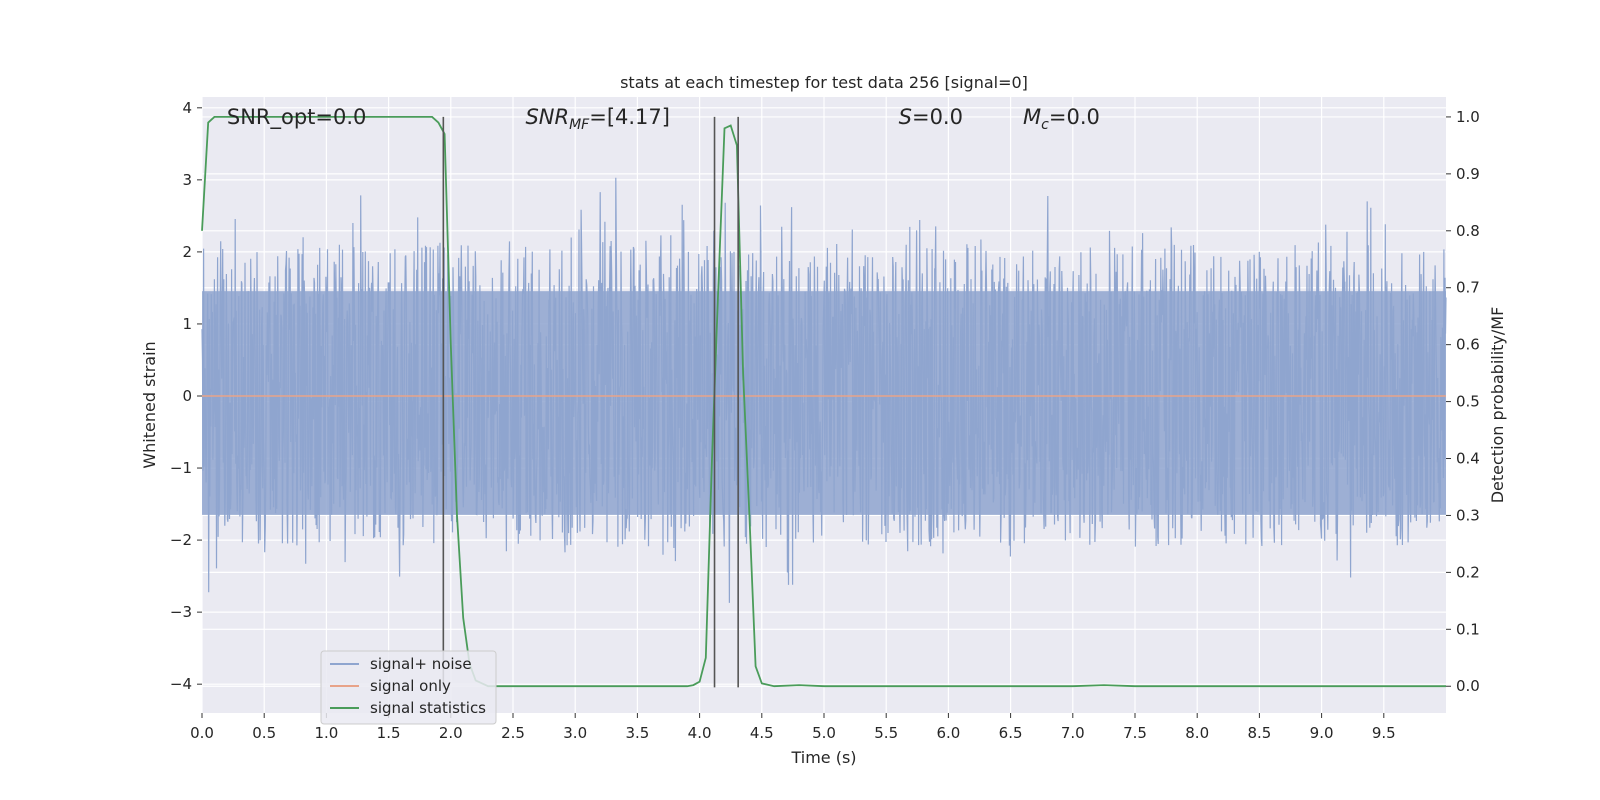 This screenshot has width=1600, height=800. What do you see at coordinates (1468, 515) in the screenshot?
I see `y2-tick-label: 0.3` at bounding box center [1468, 515].